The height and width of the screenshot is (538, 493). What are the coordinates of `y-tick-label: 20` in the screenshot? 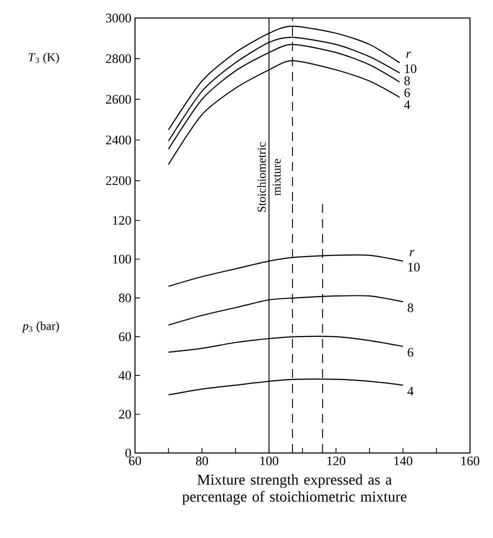 It's located at (125, 414).